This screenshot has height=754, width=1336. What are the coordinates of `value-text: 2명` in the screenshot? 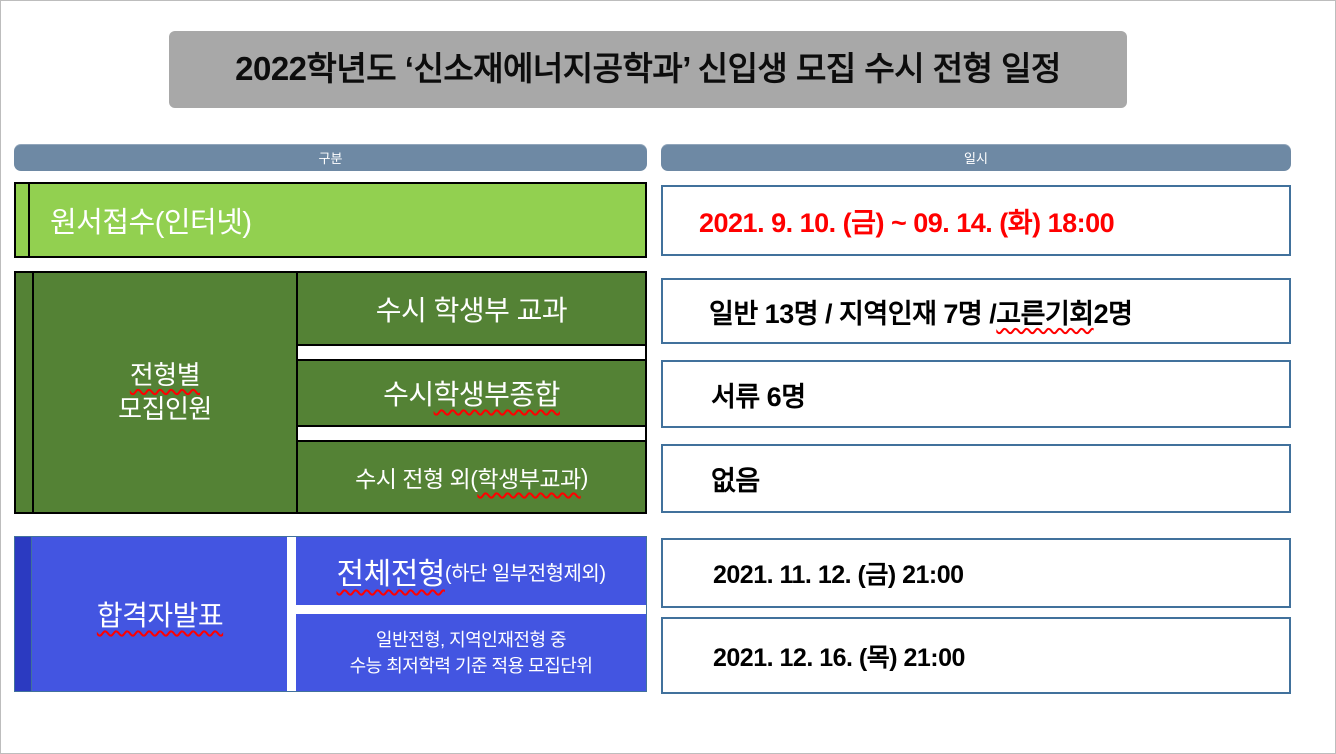 It's located at (1113, 313).